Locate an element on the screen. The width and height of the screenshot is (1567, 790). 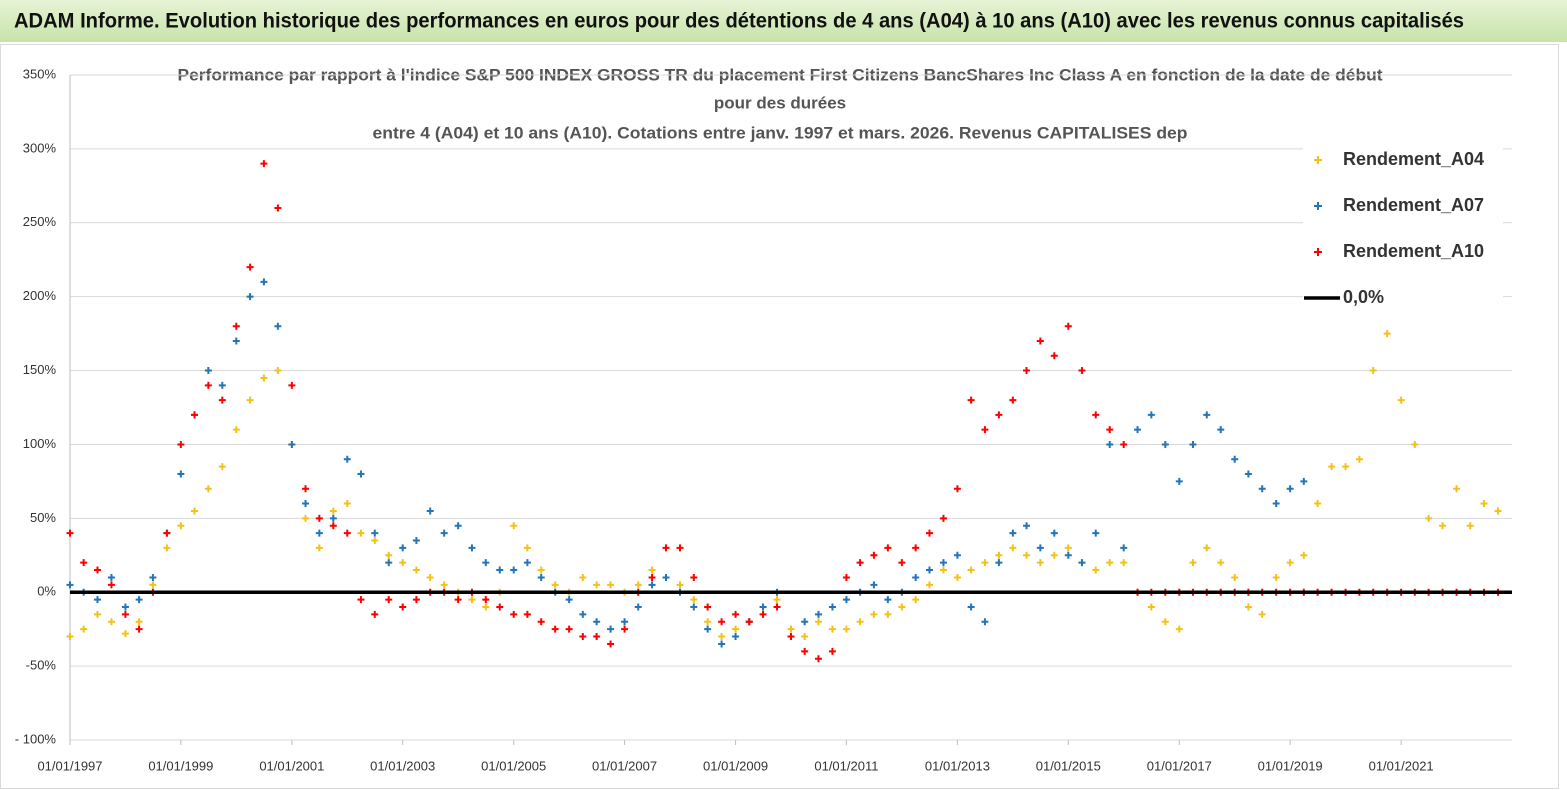
y-tick-label: 0% is located at coordinates (46, 591).